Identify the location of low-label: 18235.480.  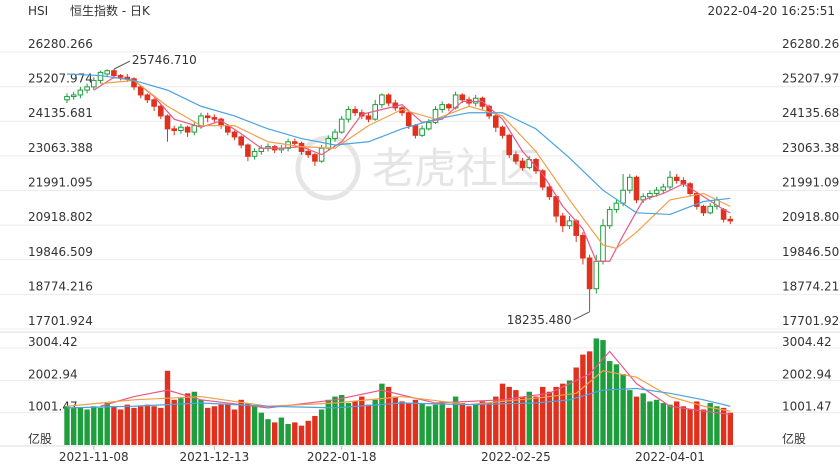
(539, 320).